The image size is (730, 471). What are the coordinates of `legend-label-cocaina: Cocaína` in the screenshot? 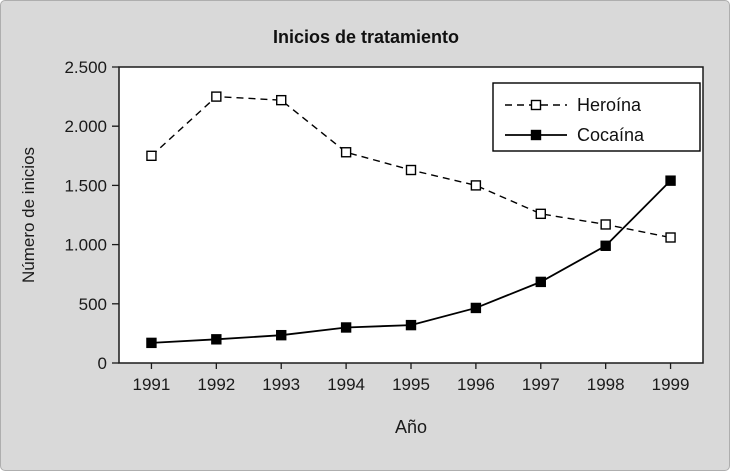 It's located at (611, 135).